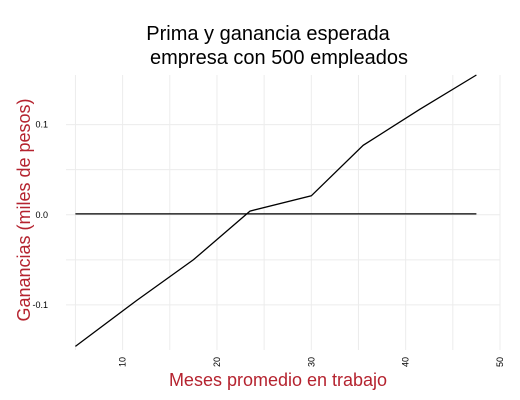 Image resolution: width=520 pixels, height=400 pixels. What do you see at coordinates (500, 362) in the screenshot?
I see `x-tick-label: 50` at bounding box center [500, 362].